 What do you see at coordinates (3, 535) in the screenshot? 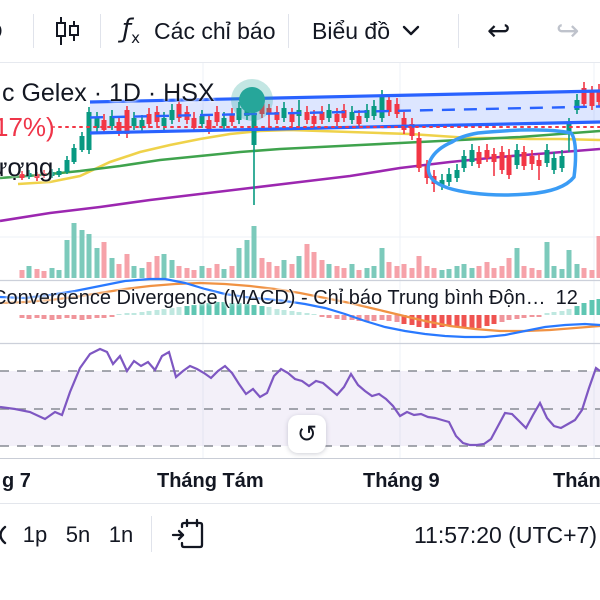
I see `clipped-edge-icon` at bounding box center [3, 535].